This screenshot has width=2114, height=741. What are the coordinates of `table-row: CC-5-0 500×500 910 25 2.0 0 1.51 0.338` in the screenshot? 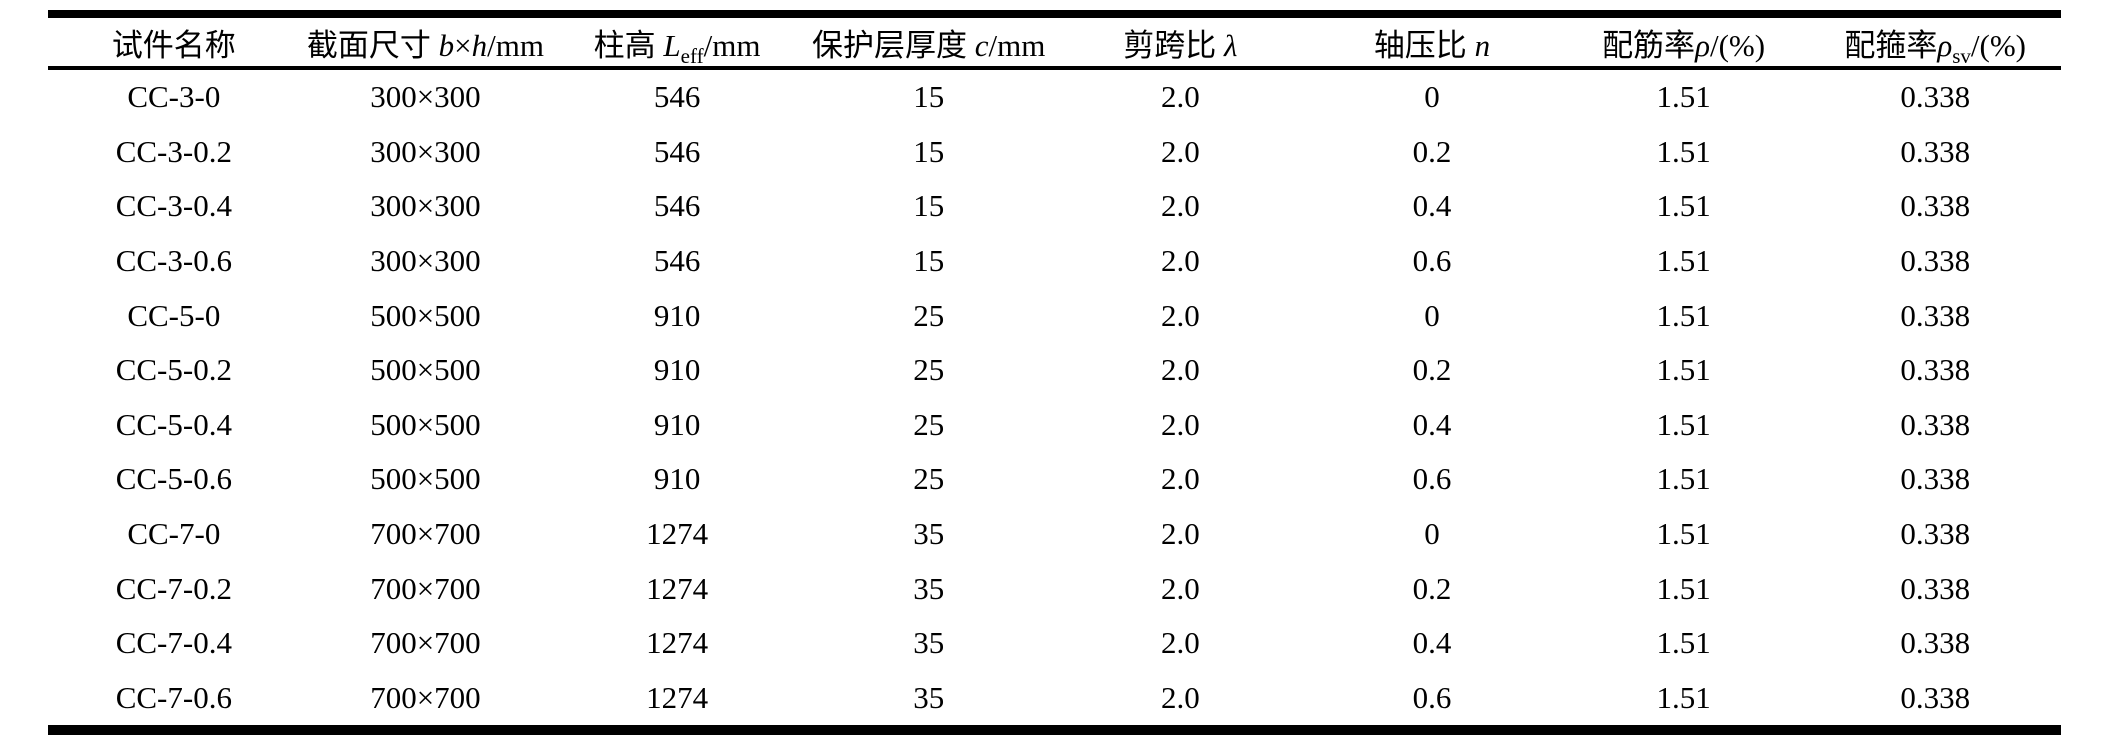 It's located at (1054, 315).